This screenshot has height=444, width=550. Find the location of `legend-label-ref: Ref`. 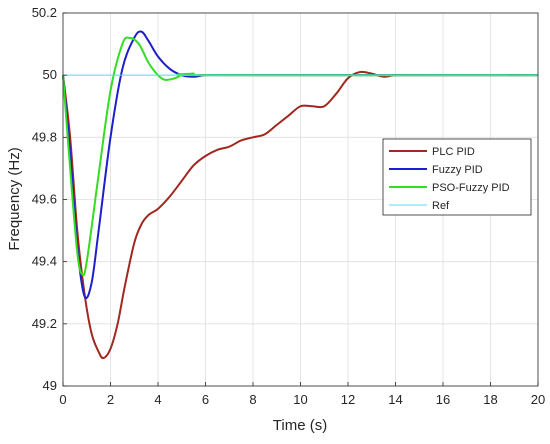

legend-label-ref: Ref is located at coordinates (441, 206).